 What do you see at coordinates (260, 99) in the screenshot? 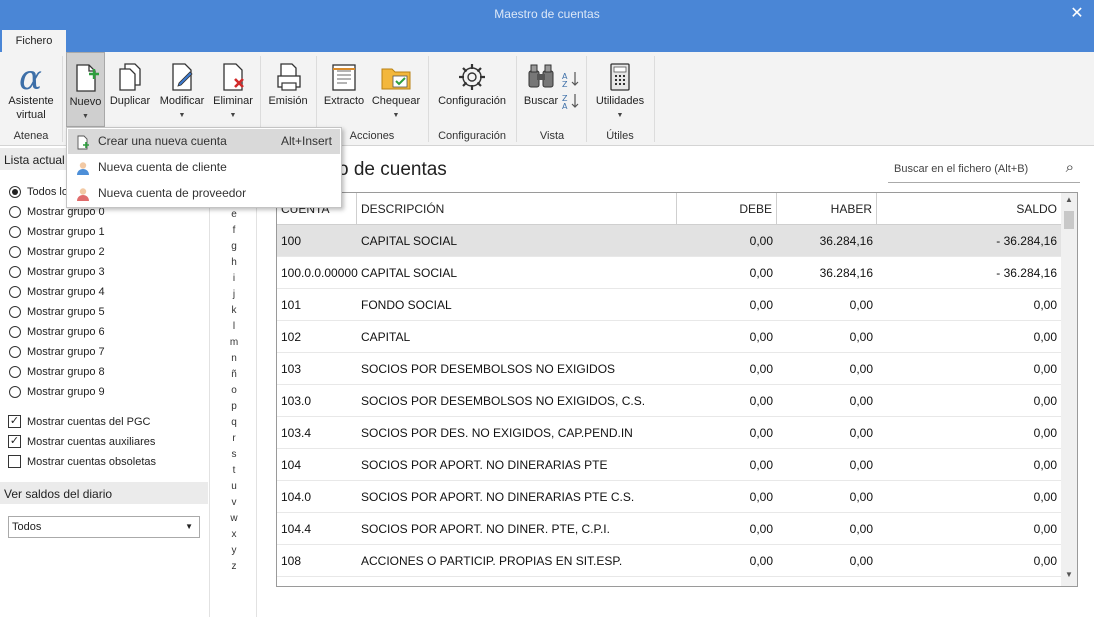
I see `group-separator` at bounding box center [260, 99].